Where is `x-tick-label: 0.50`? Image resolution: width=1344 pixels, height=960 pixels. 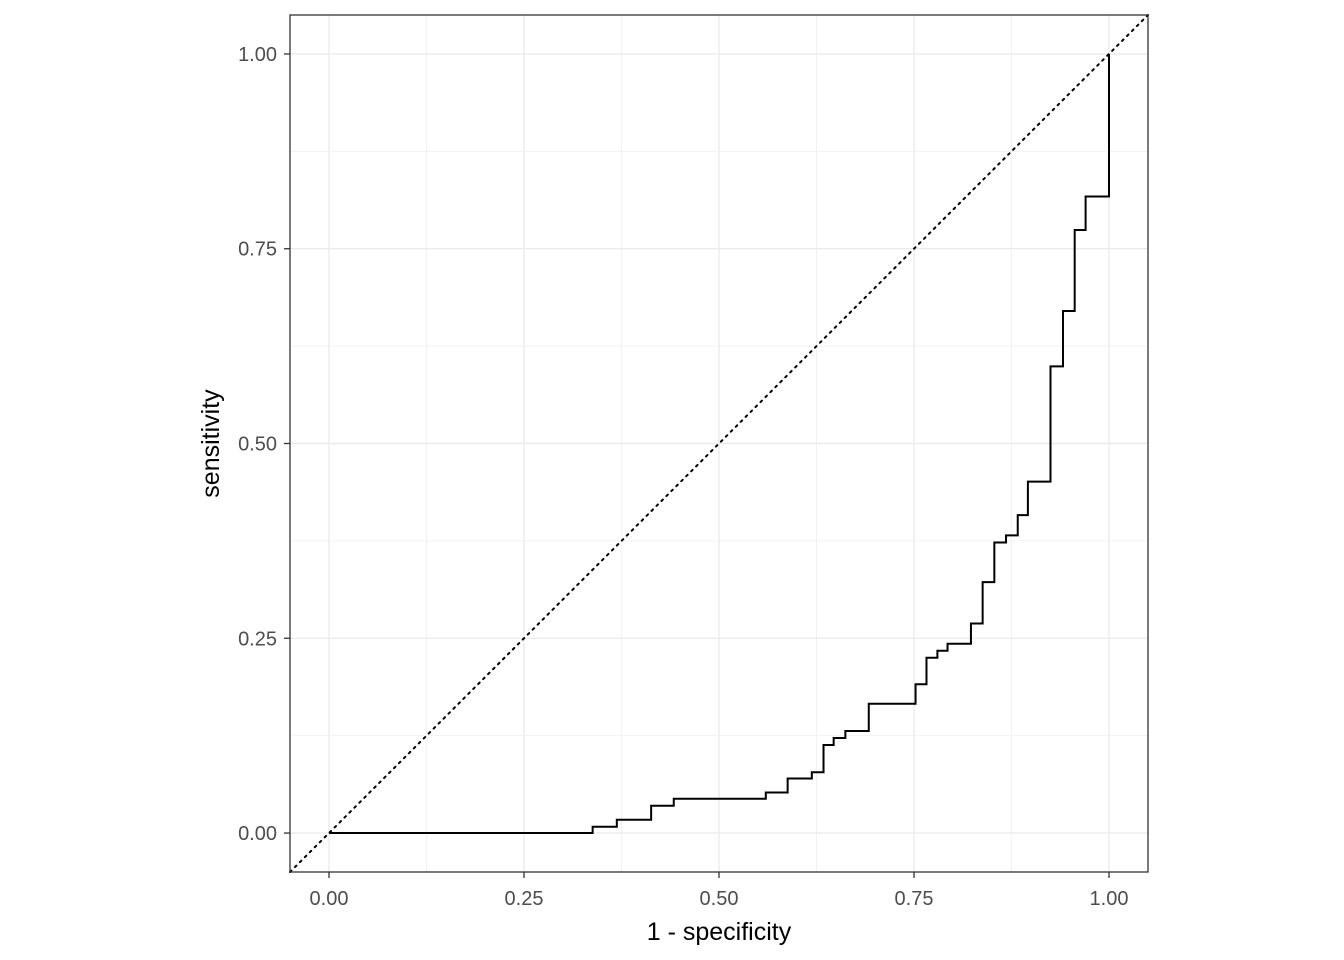
x-tick-label: 0.50 is located at coordinates (719, 899).